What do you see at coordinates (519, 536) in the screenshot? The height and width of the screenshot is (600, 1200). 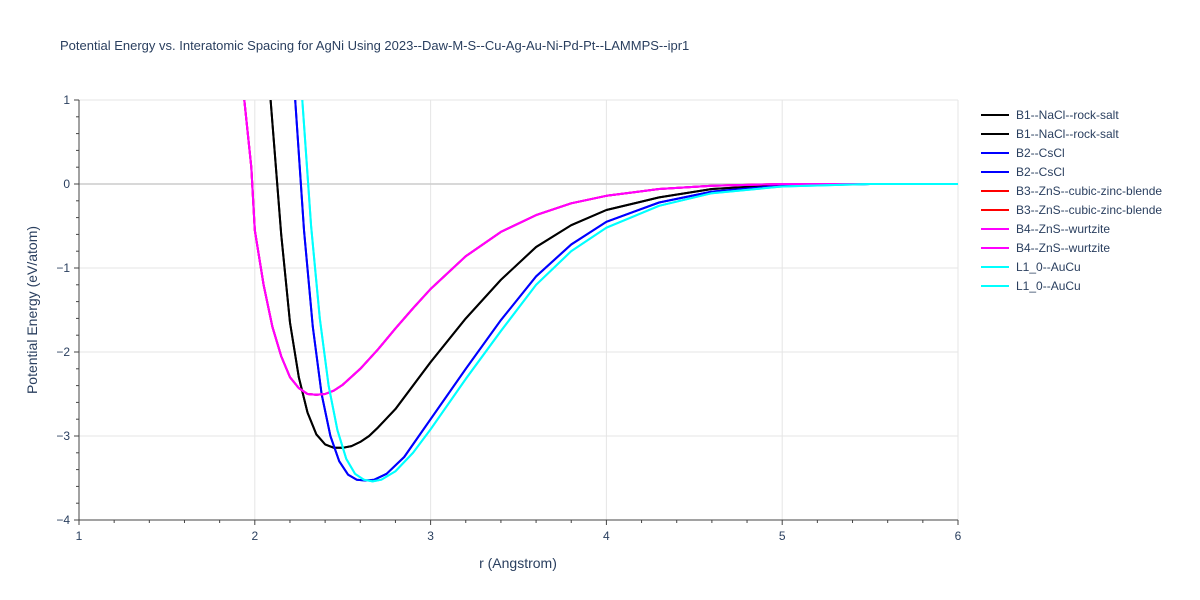 I see `x-tick-labels: 1 2 3 4 5 6` at bounding box center [519, 536].